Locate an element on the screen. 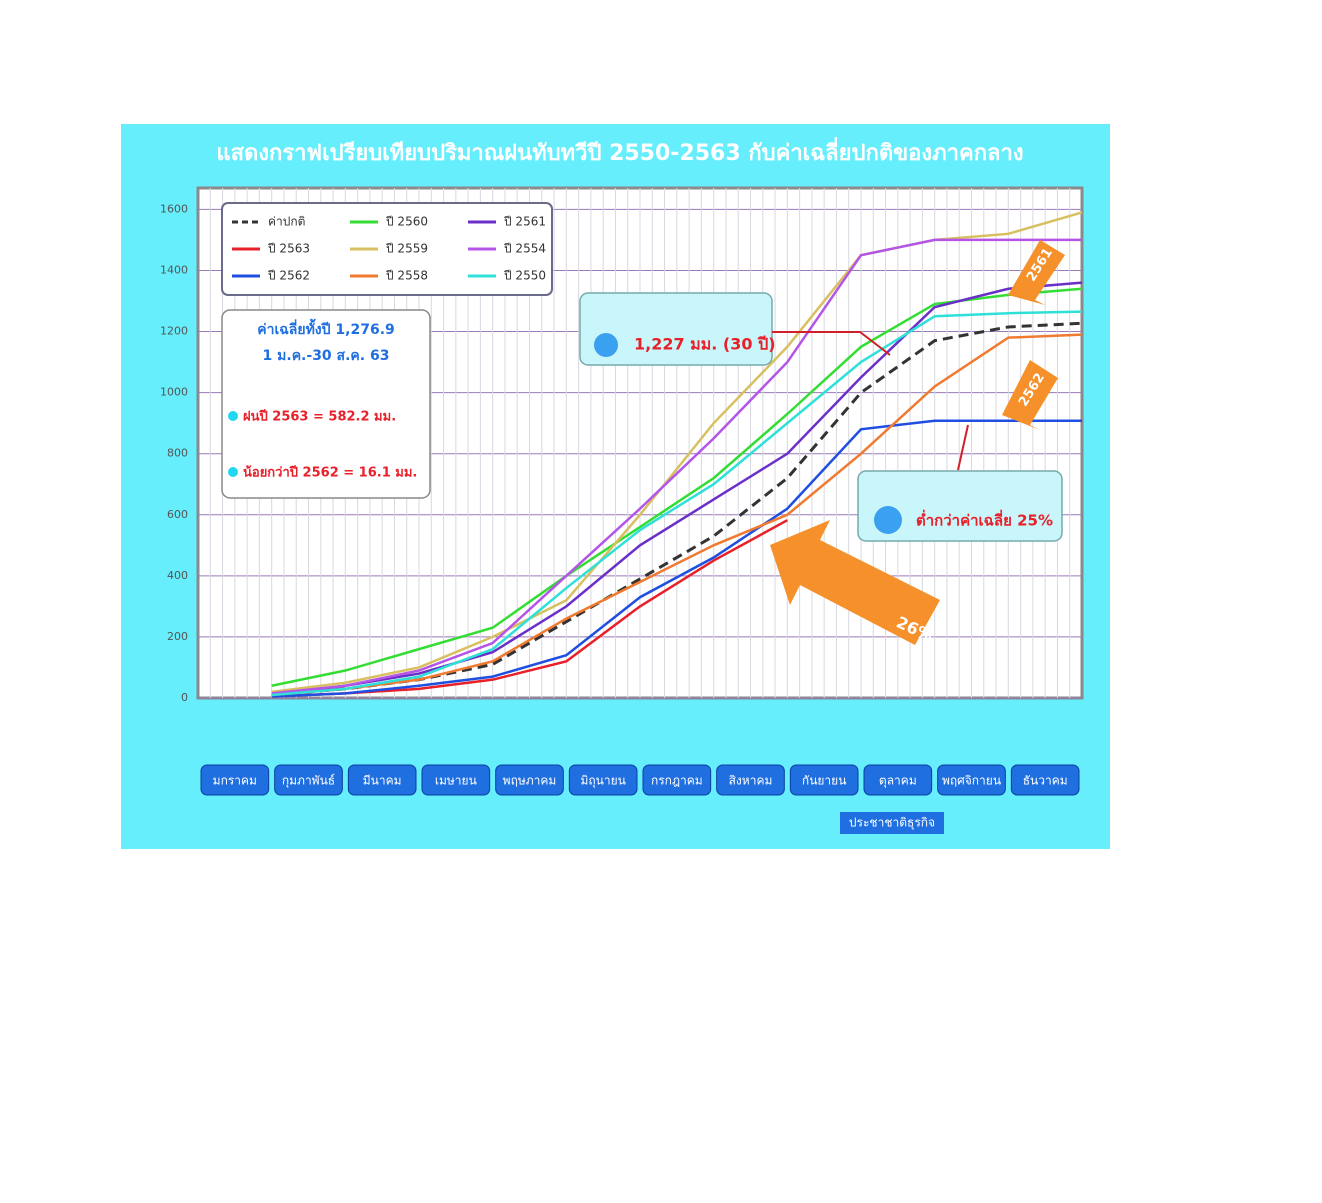 The width and height of the screenshot is (1322, 1203). legend-label: ปี 2560 is located at coordinates (406, 222).